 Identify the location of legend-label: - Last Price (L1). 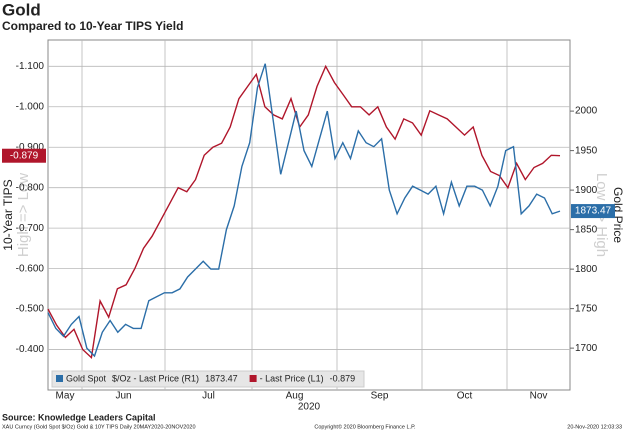
(292, 378).